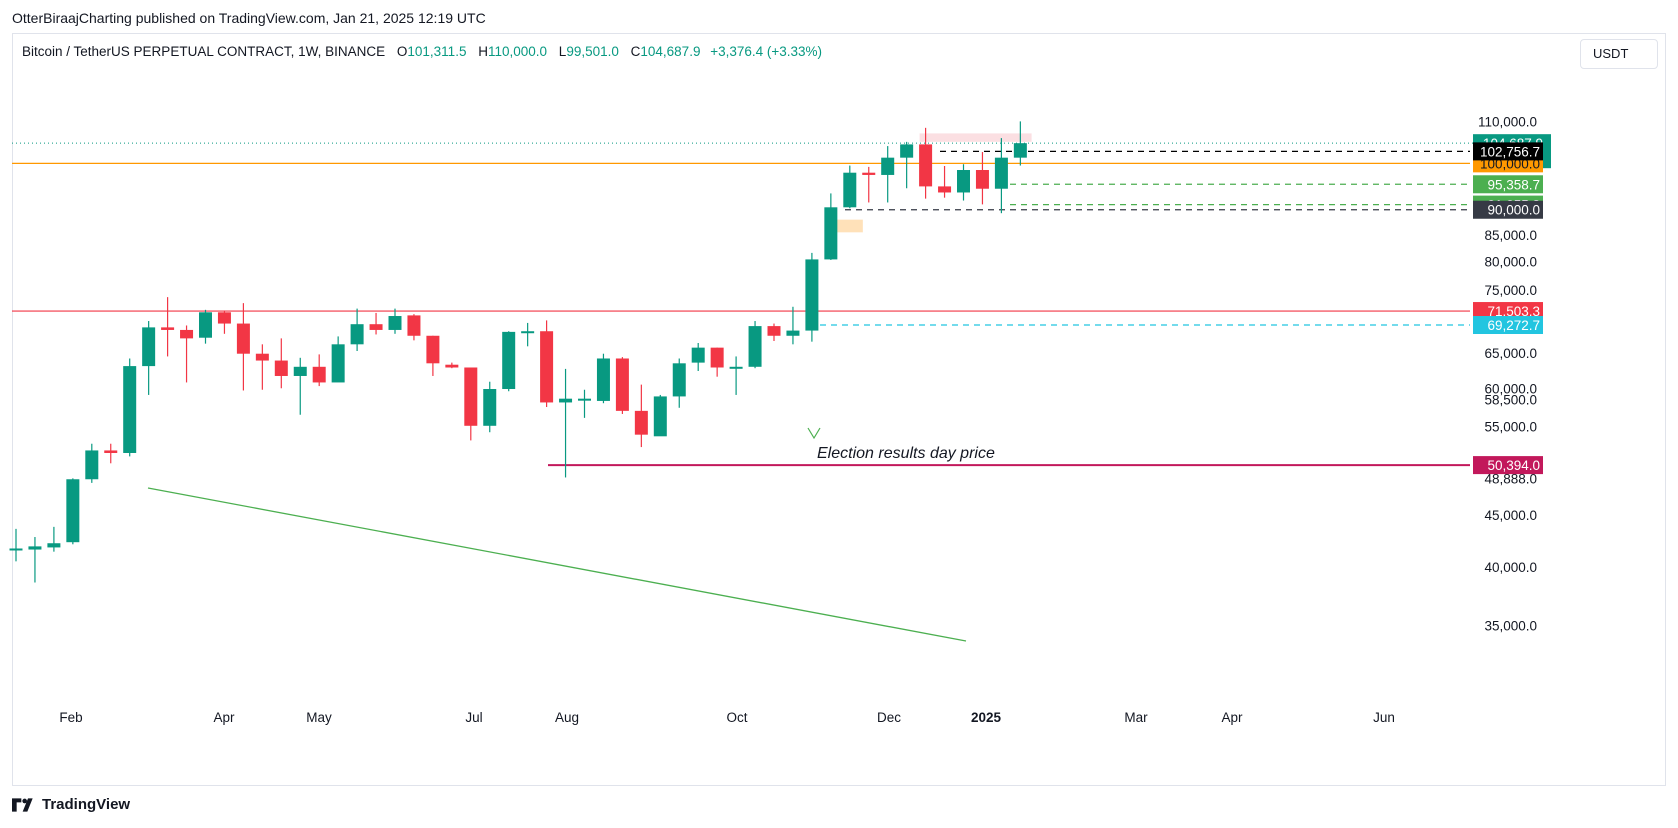 The image size is (1678, 828). Describe the element at coordinates (766, 51) in the screenshot. I see `change-value: +3,376.4 (+3.33%)` at that location.